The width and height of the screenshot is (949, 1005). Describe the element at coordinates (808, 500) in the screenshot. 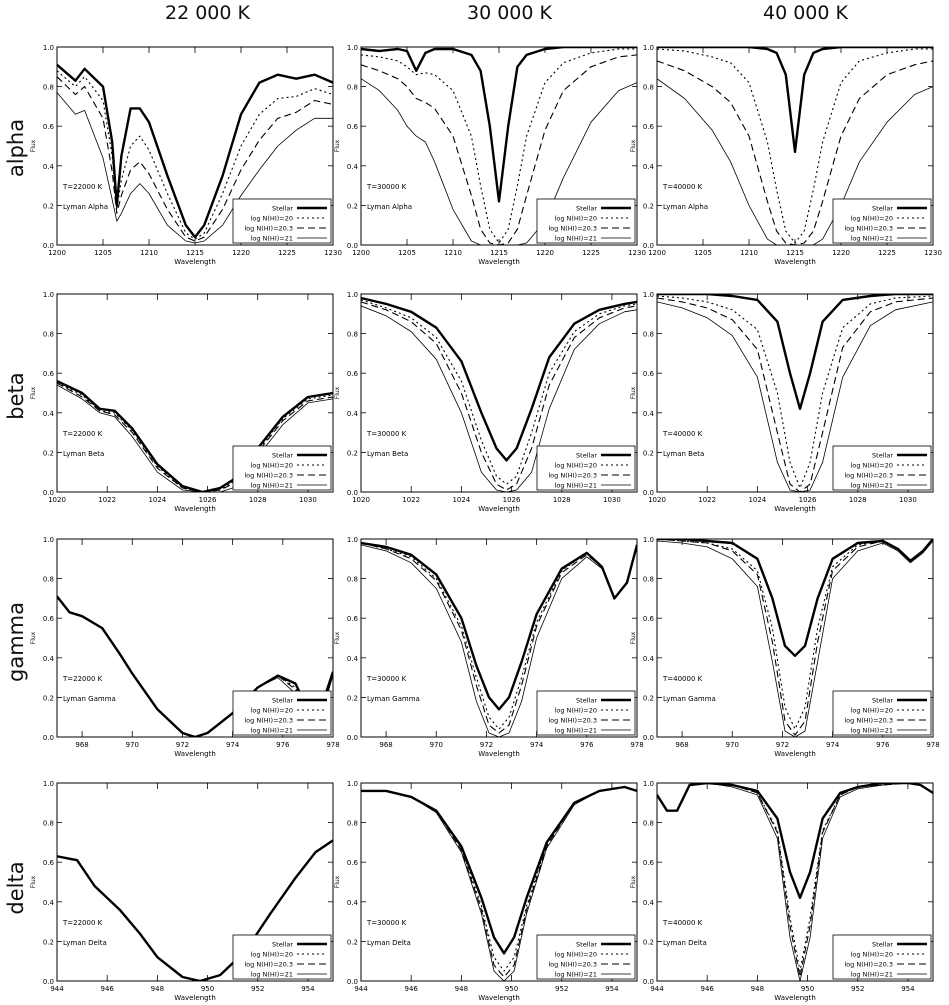

I see `x-tick-label: 1026` at that location.